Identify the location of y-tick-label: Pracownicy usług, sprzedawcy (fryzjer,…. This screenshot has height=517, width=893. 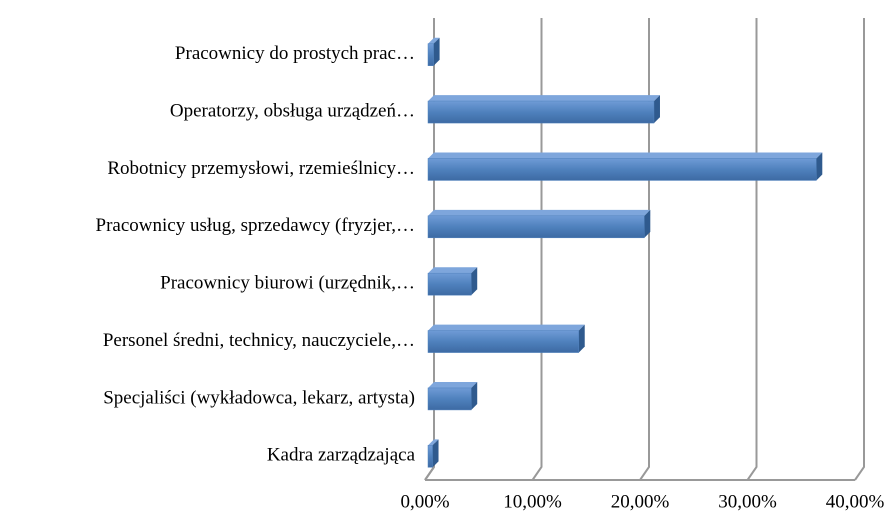
(255, 225).